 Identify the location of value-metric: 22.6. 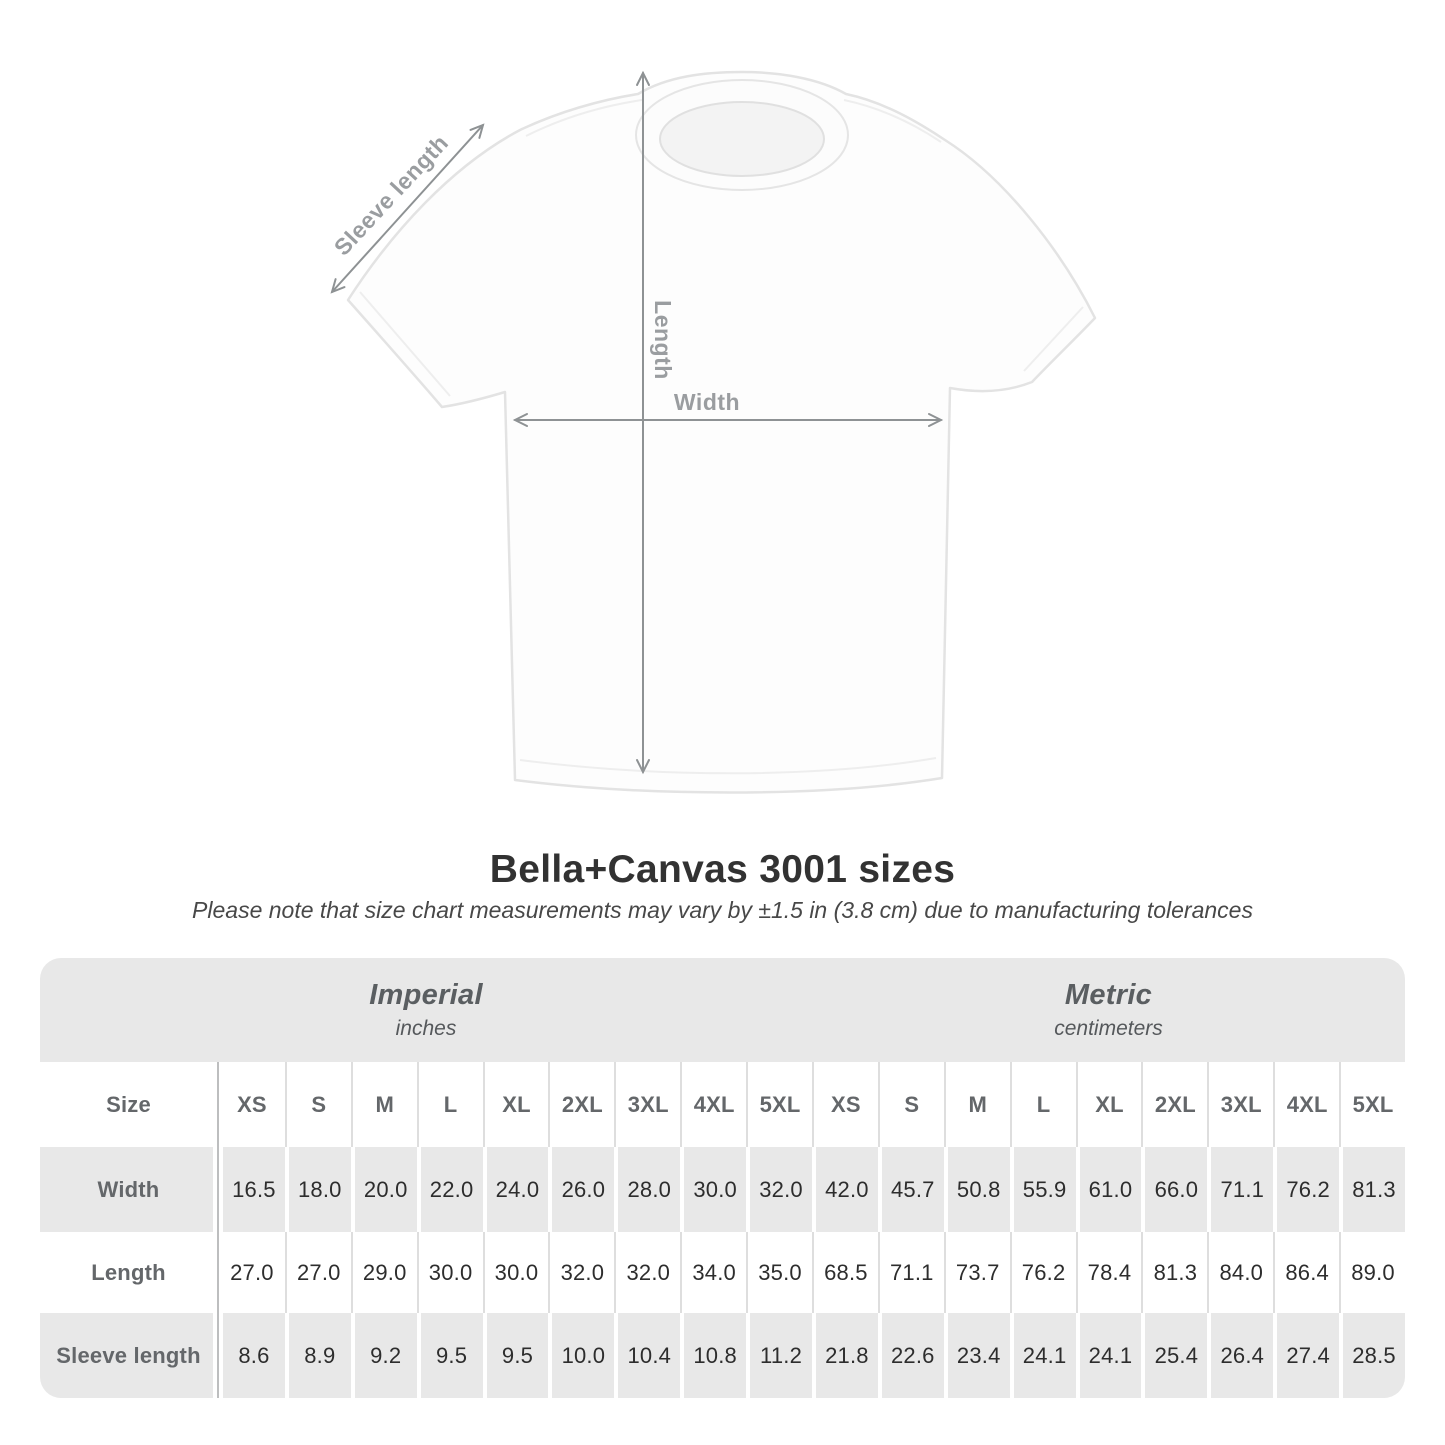
(910, 1355).